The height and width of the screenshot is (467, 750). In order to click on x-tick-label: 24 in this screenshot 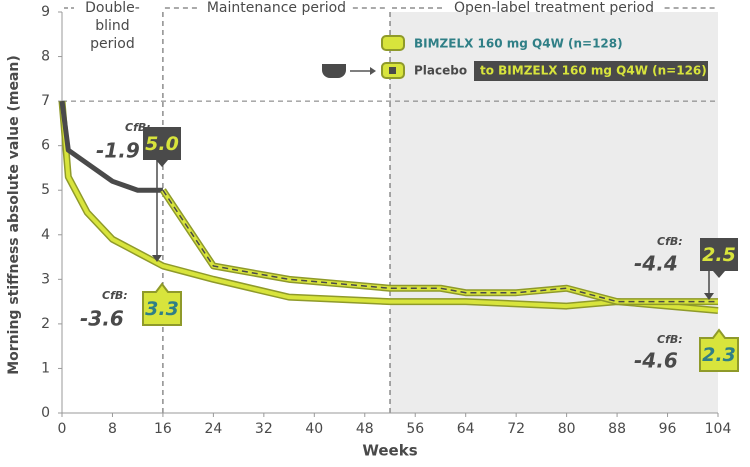, I will do `click(213, 429)`.